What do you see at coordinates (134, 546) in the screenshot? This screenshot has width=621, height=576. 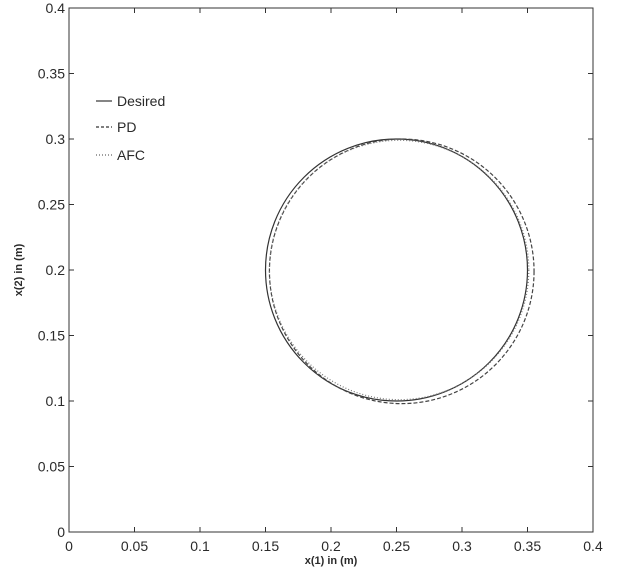 I see `x-tick-label: 0.05` at bounding box center [134, 546].